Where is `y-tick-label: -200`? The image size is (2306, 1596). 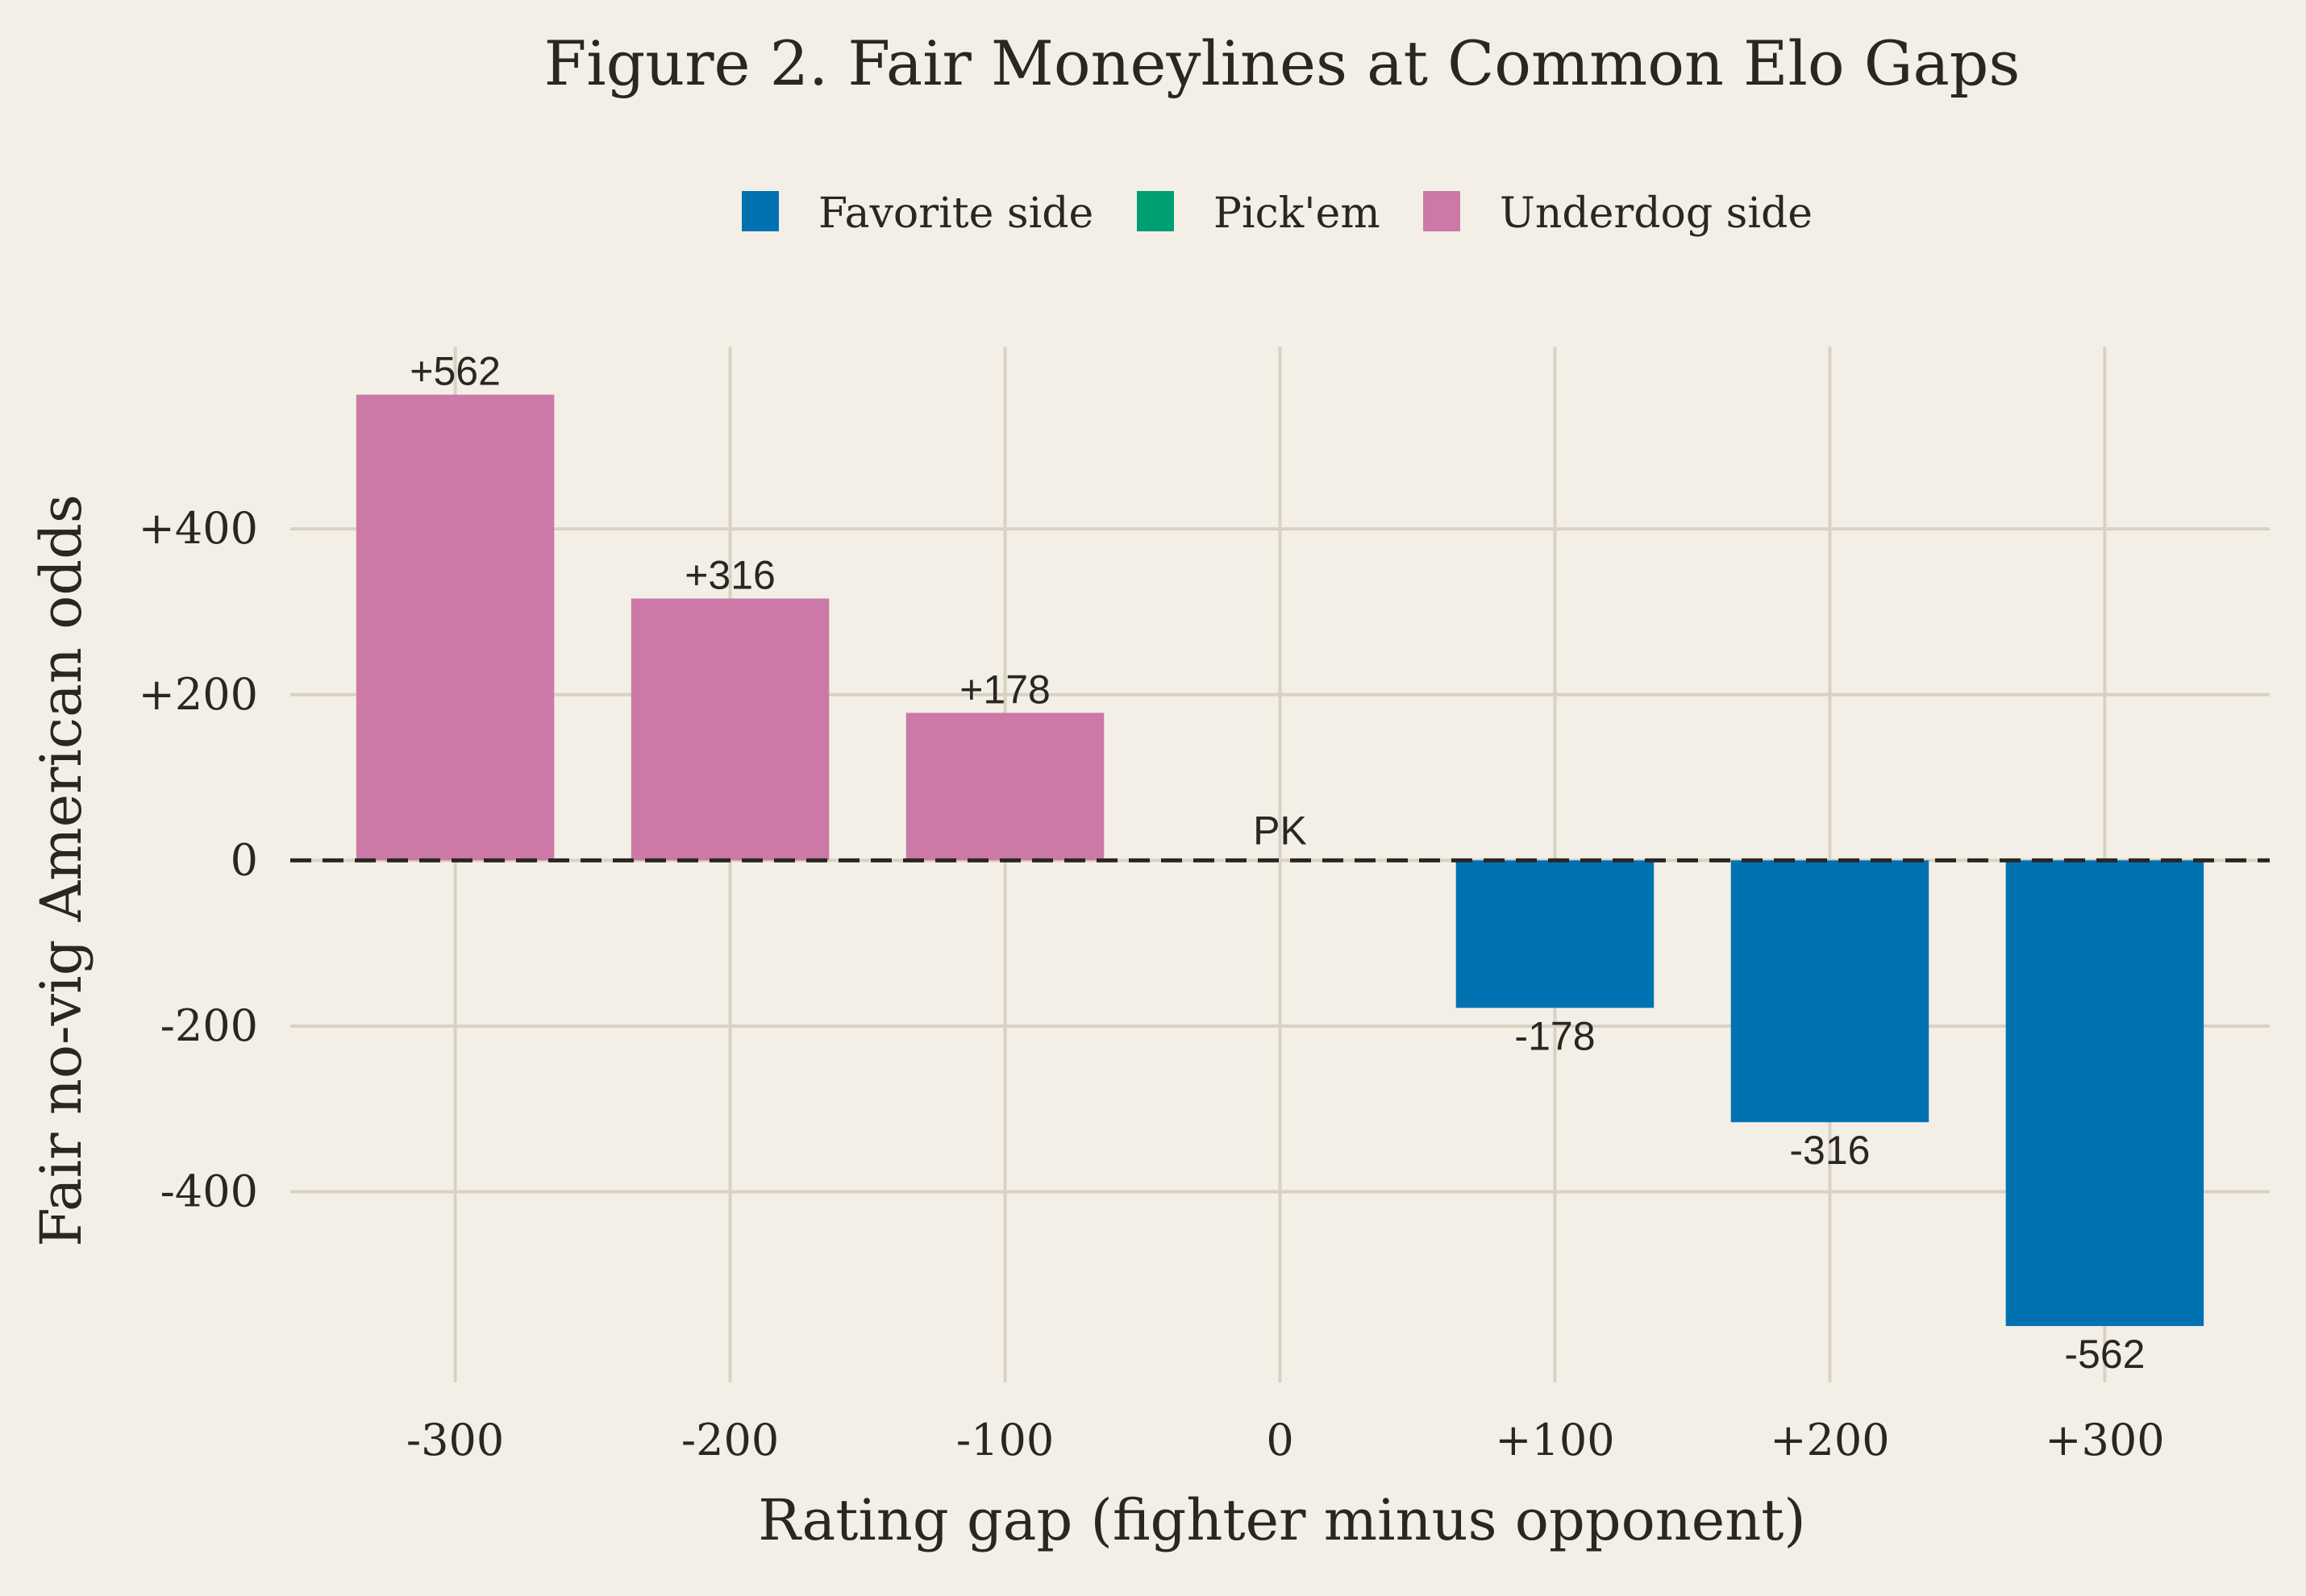 y-tick-label: -200 is located at coordinates (209, 1025).